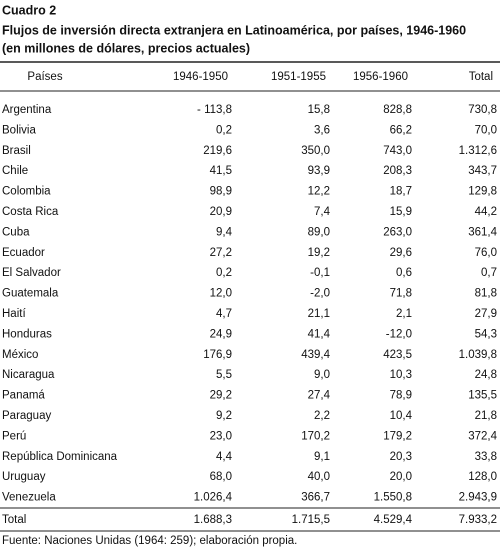 This screenshot has width=500, height=549. I want to click on cell: 1.312,6, so click(478, 151).